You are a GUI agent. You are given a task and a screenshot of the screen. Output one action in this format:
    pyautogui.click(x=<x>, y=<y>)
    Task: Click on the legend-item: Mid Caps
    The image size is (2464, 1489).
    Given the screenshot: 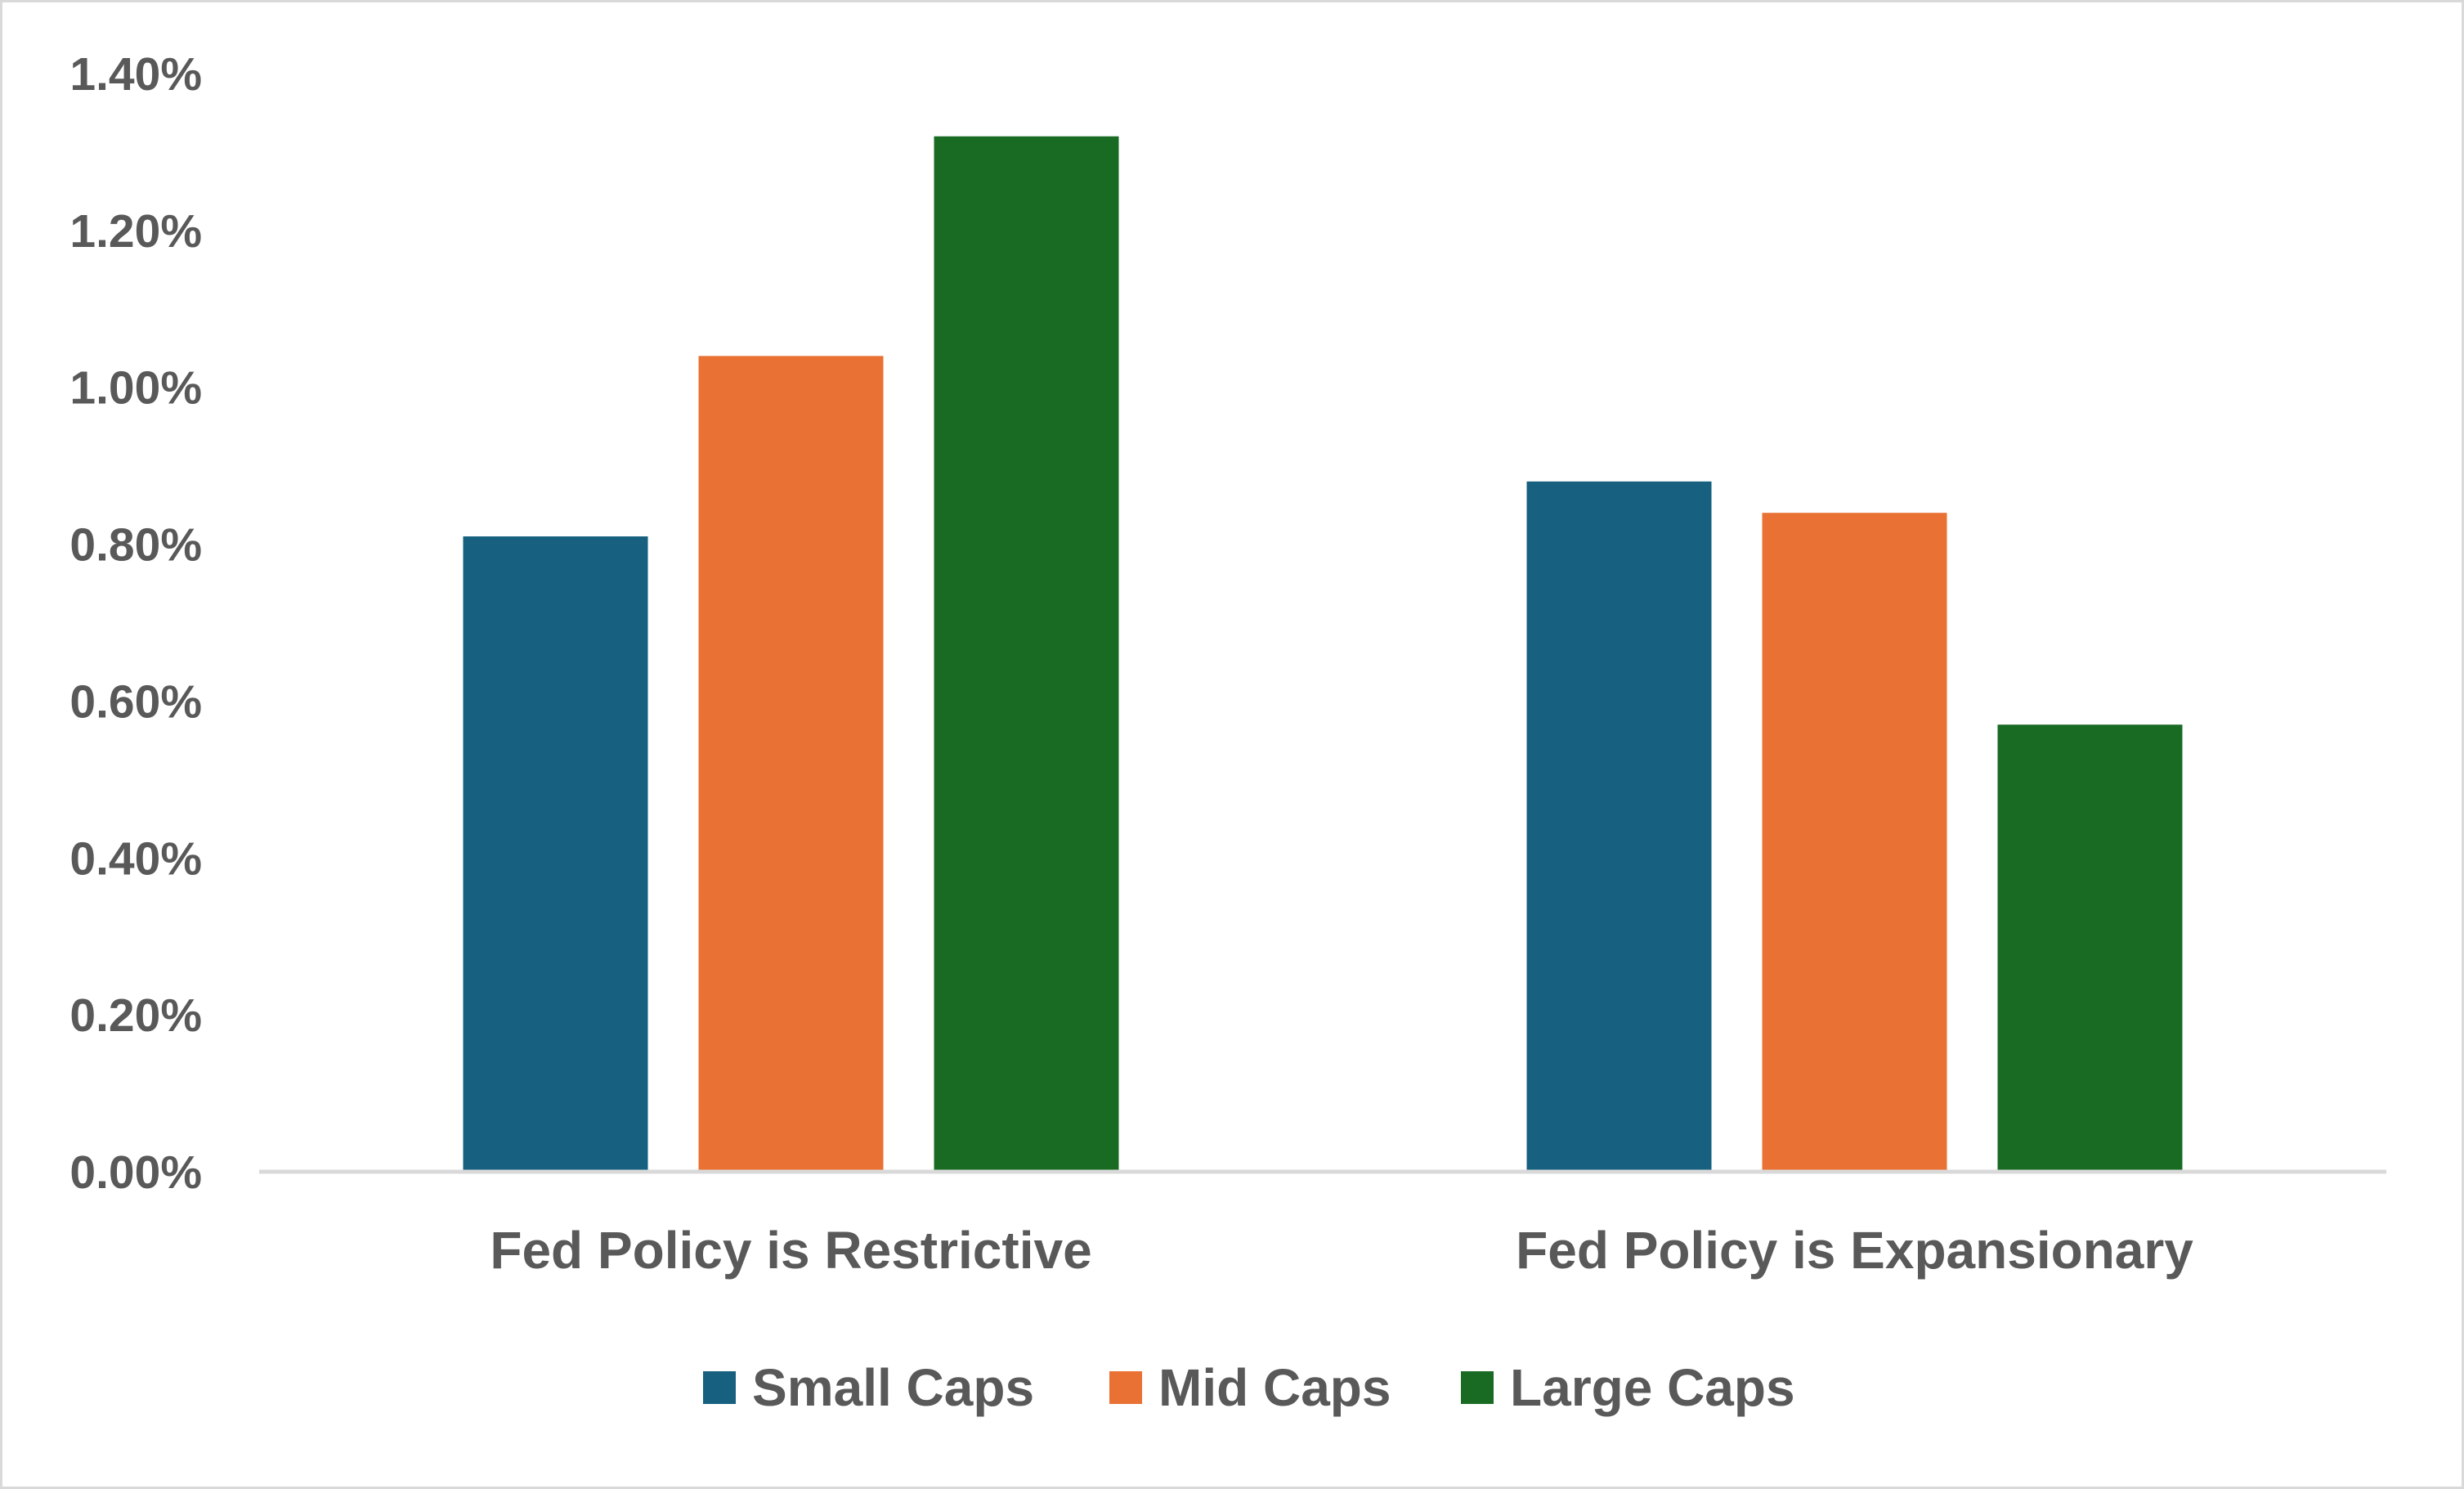 What is the action you would take?
    pyautogui.click(x=1250, y=1387)
    